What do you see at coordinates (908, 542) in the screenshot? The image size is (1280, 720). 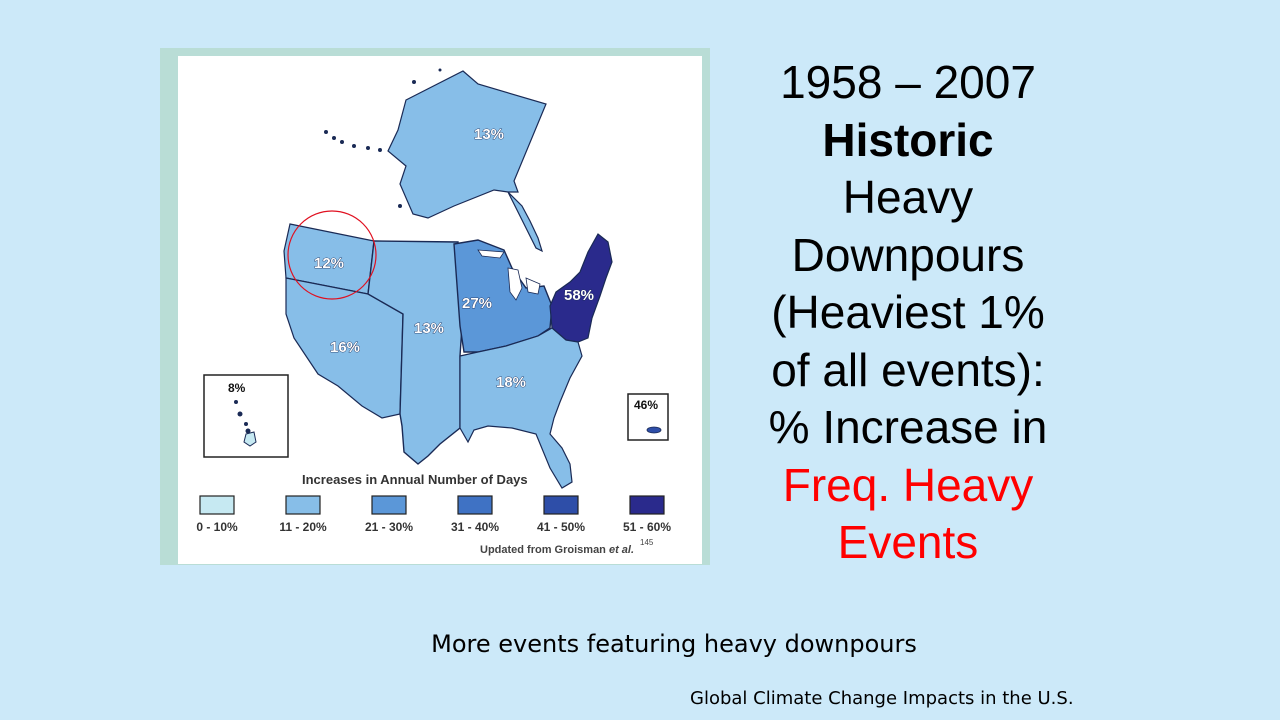 I see `title-line-events: Events` at bounding box center [908, 542].